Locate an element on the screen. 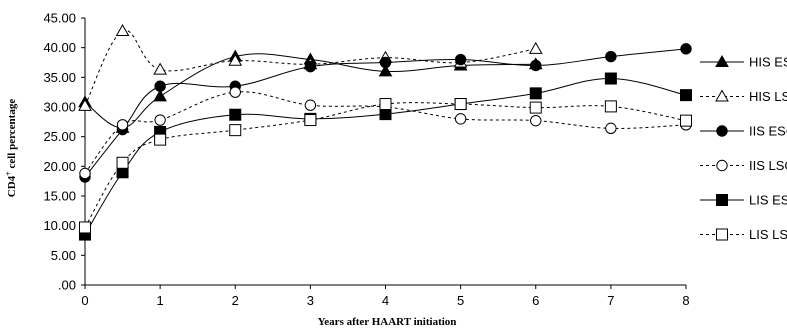 This screenshot has height=334, width=787. legend-item-lis-esc: LIS ESC is located at coordinates (743, 200).